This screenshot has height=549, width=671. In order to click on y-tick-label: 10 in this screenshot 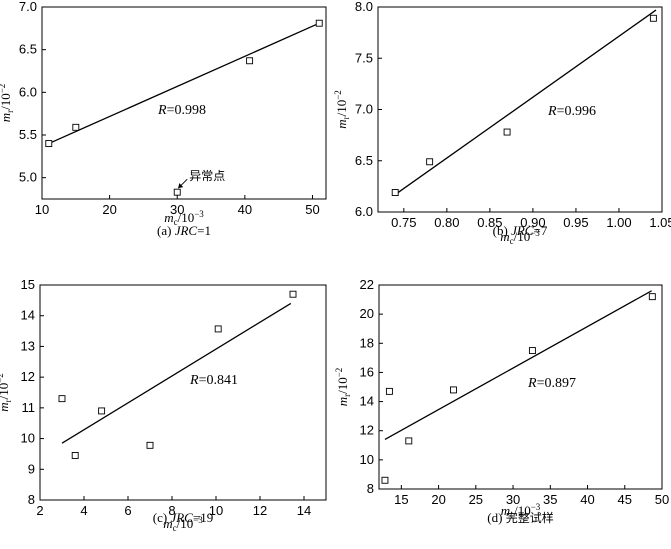, I will do `click(28, 438)`.